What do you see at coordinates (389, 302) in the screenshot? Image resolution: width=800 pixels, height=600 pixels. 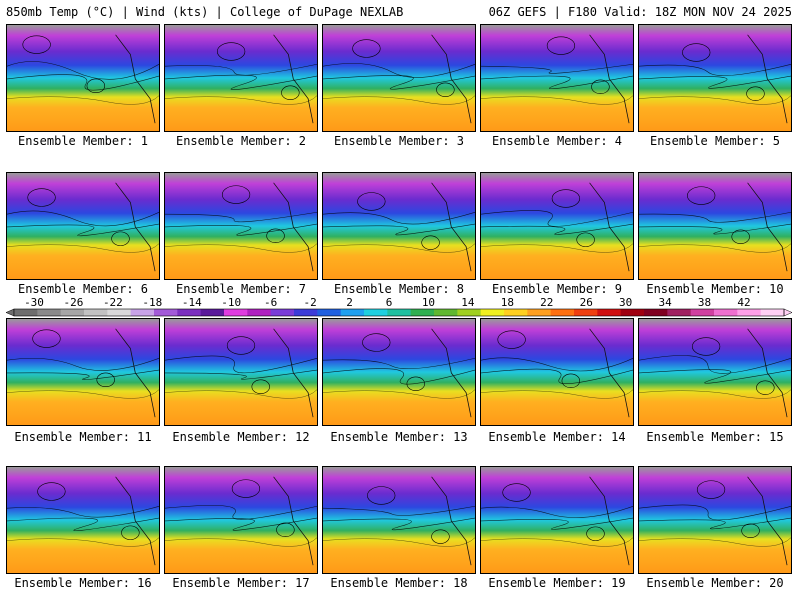 I see `colorbar-tick-label: 6` at bounding box center [389, 302].